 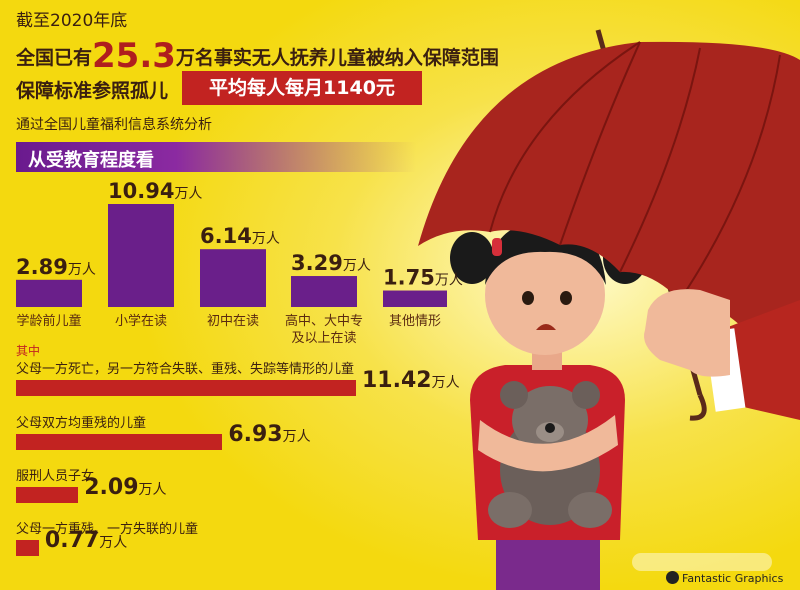 What do you see at coordinates (92, 91) in the screenshot?
I see `standard-label: 保障标准参照孤儿` at bounding box center [92, 91].